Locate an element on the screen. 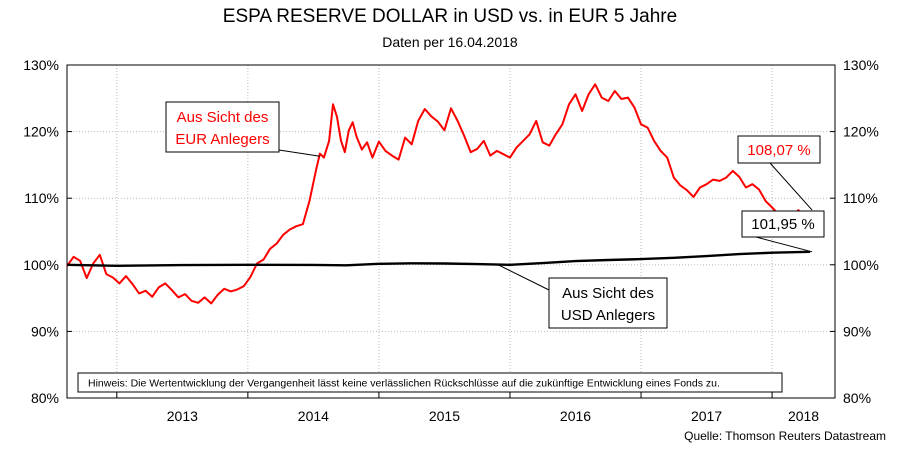 Image resolution: width=900 pixels, height=450 pixels. y-tick-label-right: 120% is located at coordinates (861, 132).